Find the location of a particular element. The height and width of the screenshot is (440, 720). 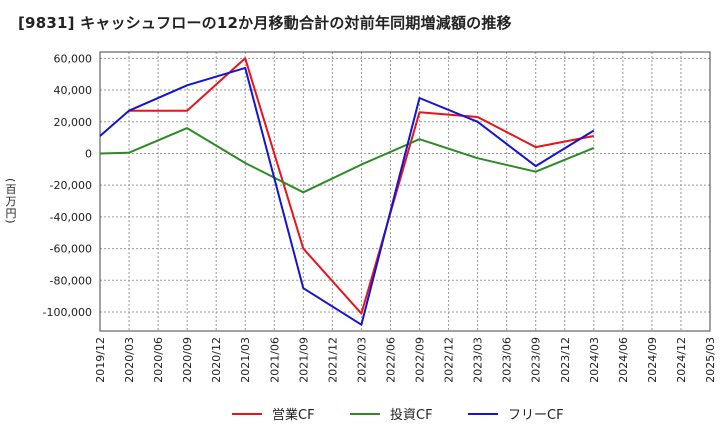

legend-item: 営業CF is located at coordinates (273, 413).